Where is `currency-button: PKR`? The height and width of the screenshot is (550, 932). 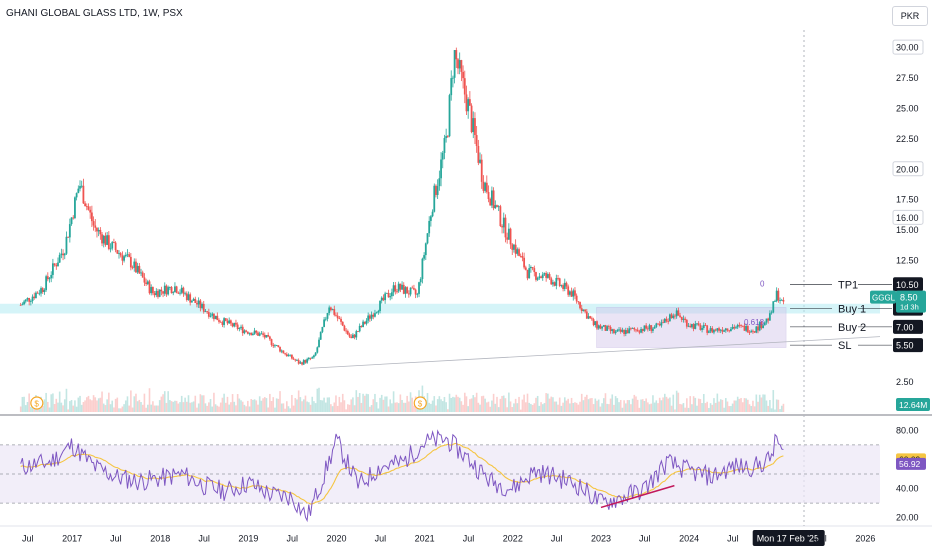 currency-button: PKR is located at coordinates (910, 16).